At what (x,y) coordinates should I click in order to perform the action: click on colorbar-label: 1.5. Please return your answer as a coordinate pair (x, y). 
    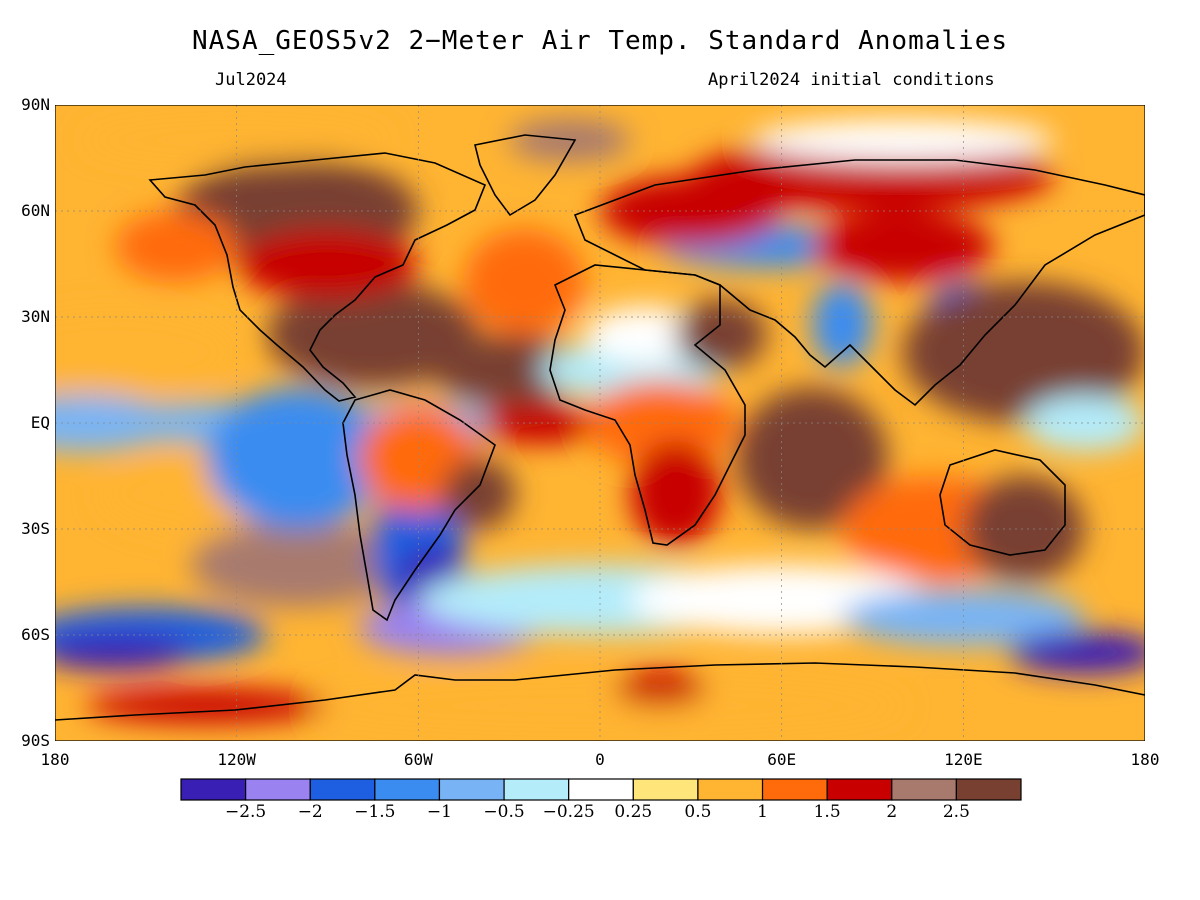
    Looking at the image, I should click on (827, 812).